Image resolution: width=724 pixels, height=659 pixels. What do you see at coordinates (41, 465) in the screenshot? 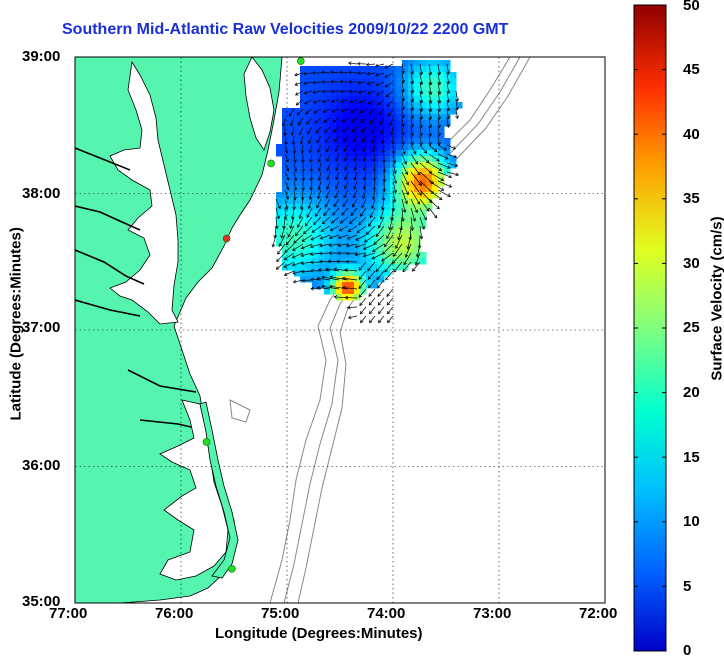
I see `lat-tick-3: 36:00` at bounding box center [41, 465].